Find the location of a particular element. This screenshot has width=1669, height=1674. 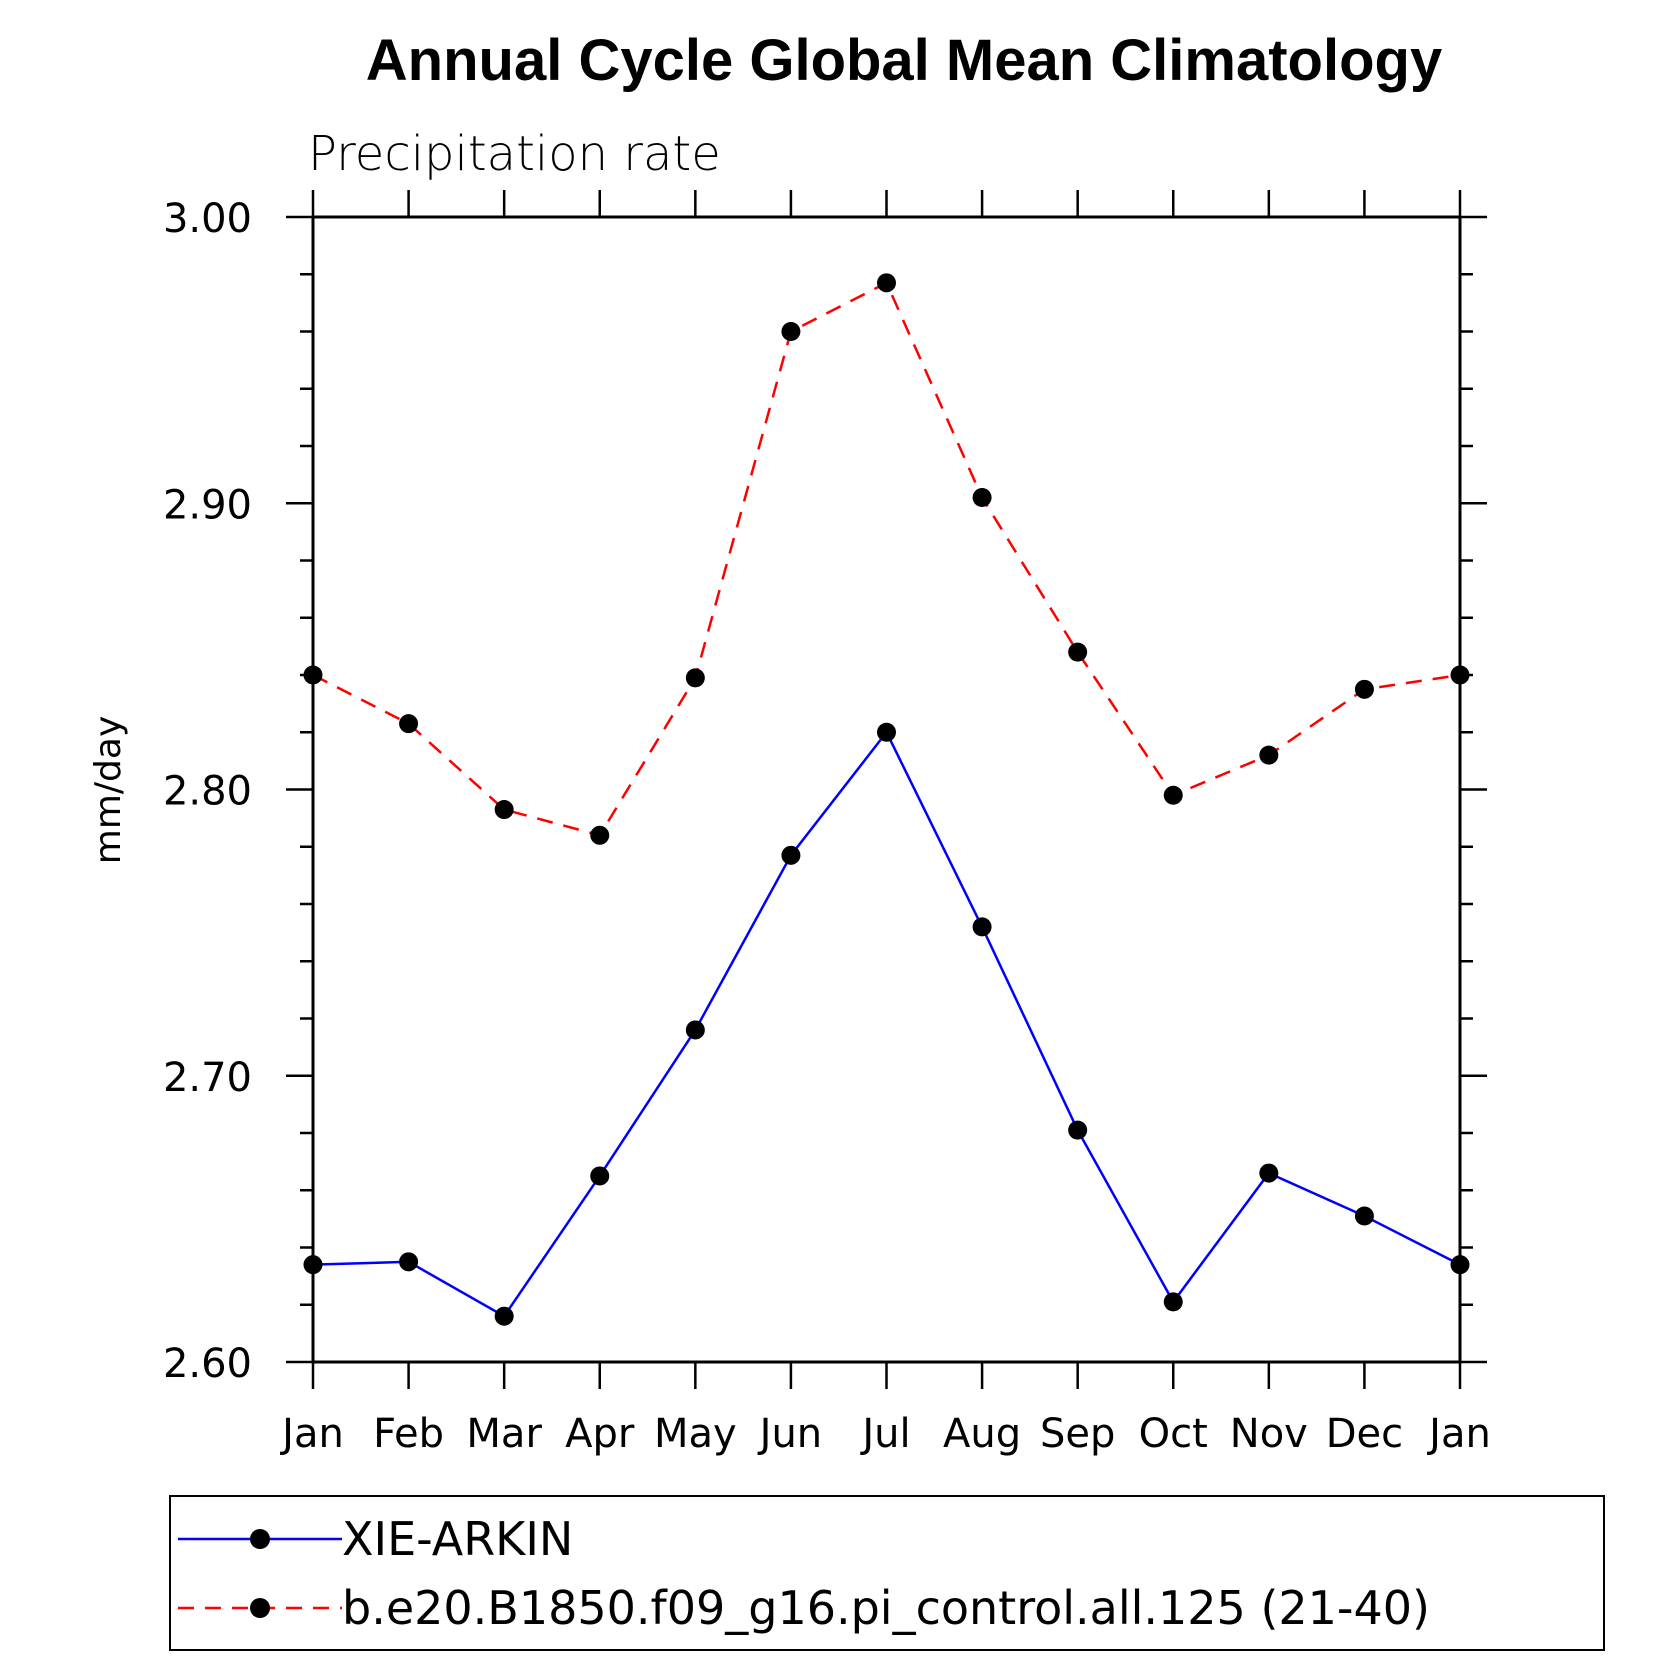

y-tick-label: 2.80 is located at coordinates (207, 792).